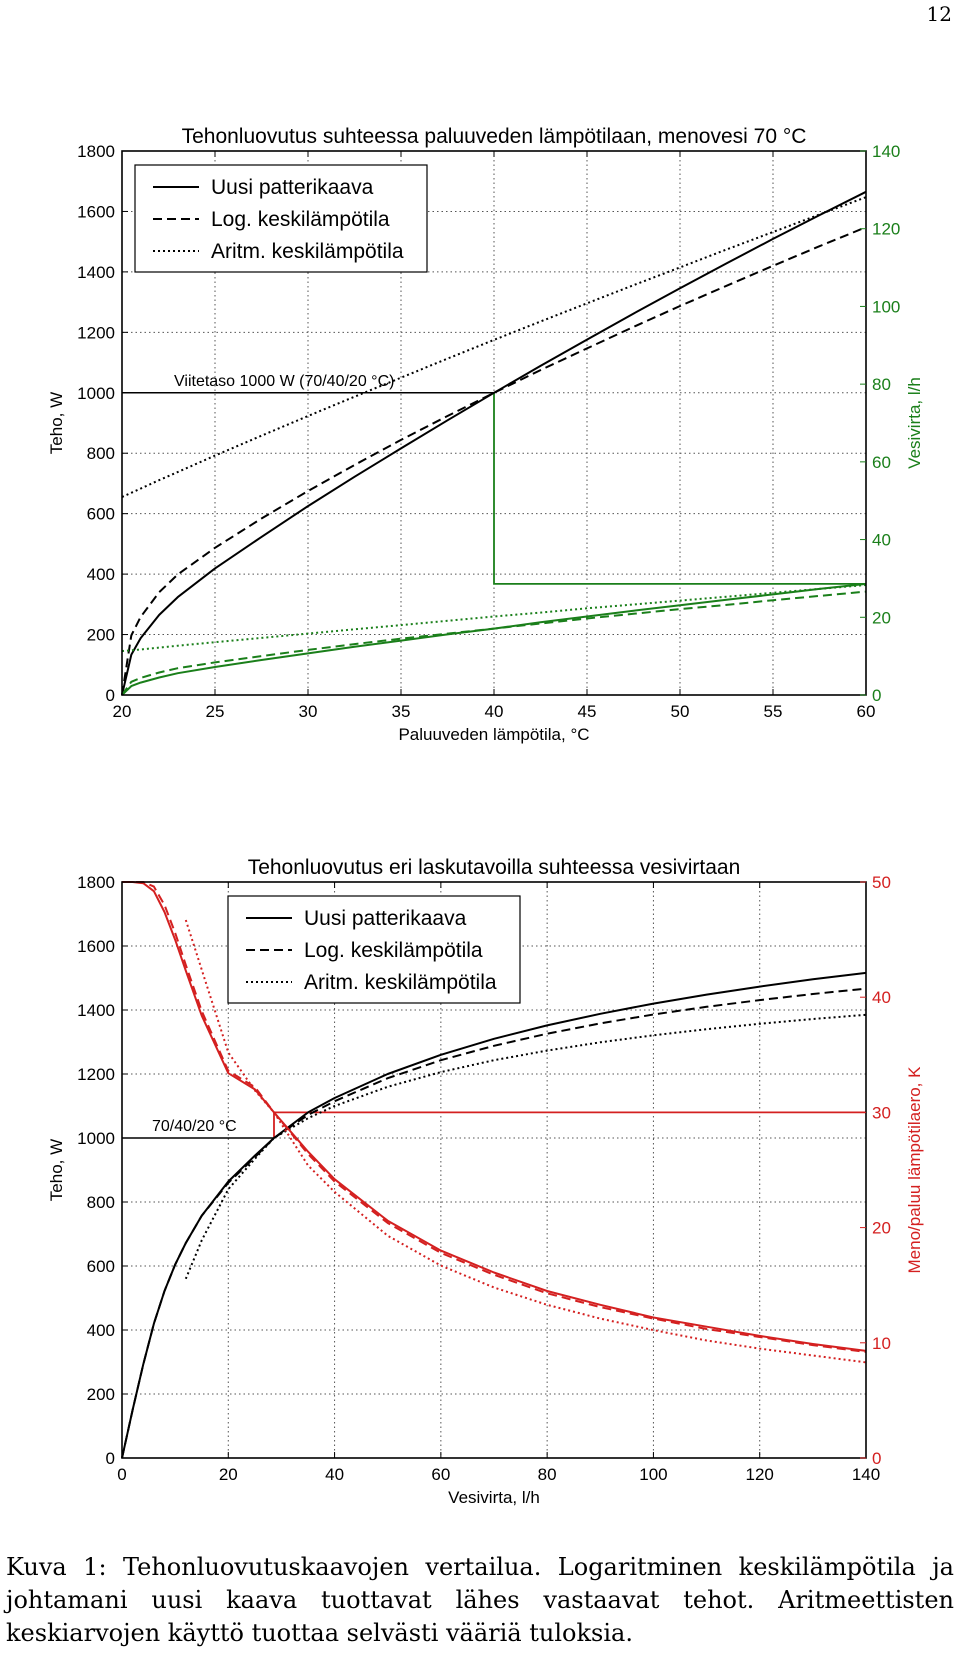  Describe the element at coordinates (493, 734) in the screenshot. I see `x-axis-label: Paluuveden lämpötila, °C` at that location.